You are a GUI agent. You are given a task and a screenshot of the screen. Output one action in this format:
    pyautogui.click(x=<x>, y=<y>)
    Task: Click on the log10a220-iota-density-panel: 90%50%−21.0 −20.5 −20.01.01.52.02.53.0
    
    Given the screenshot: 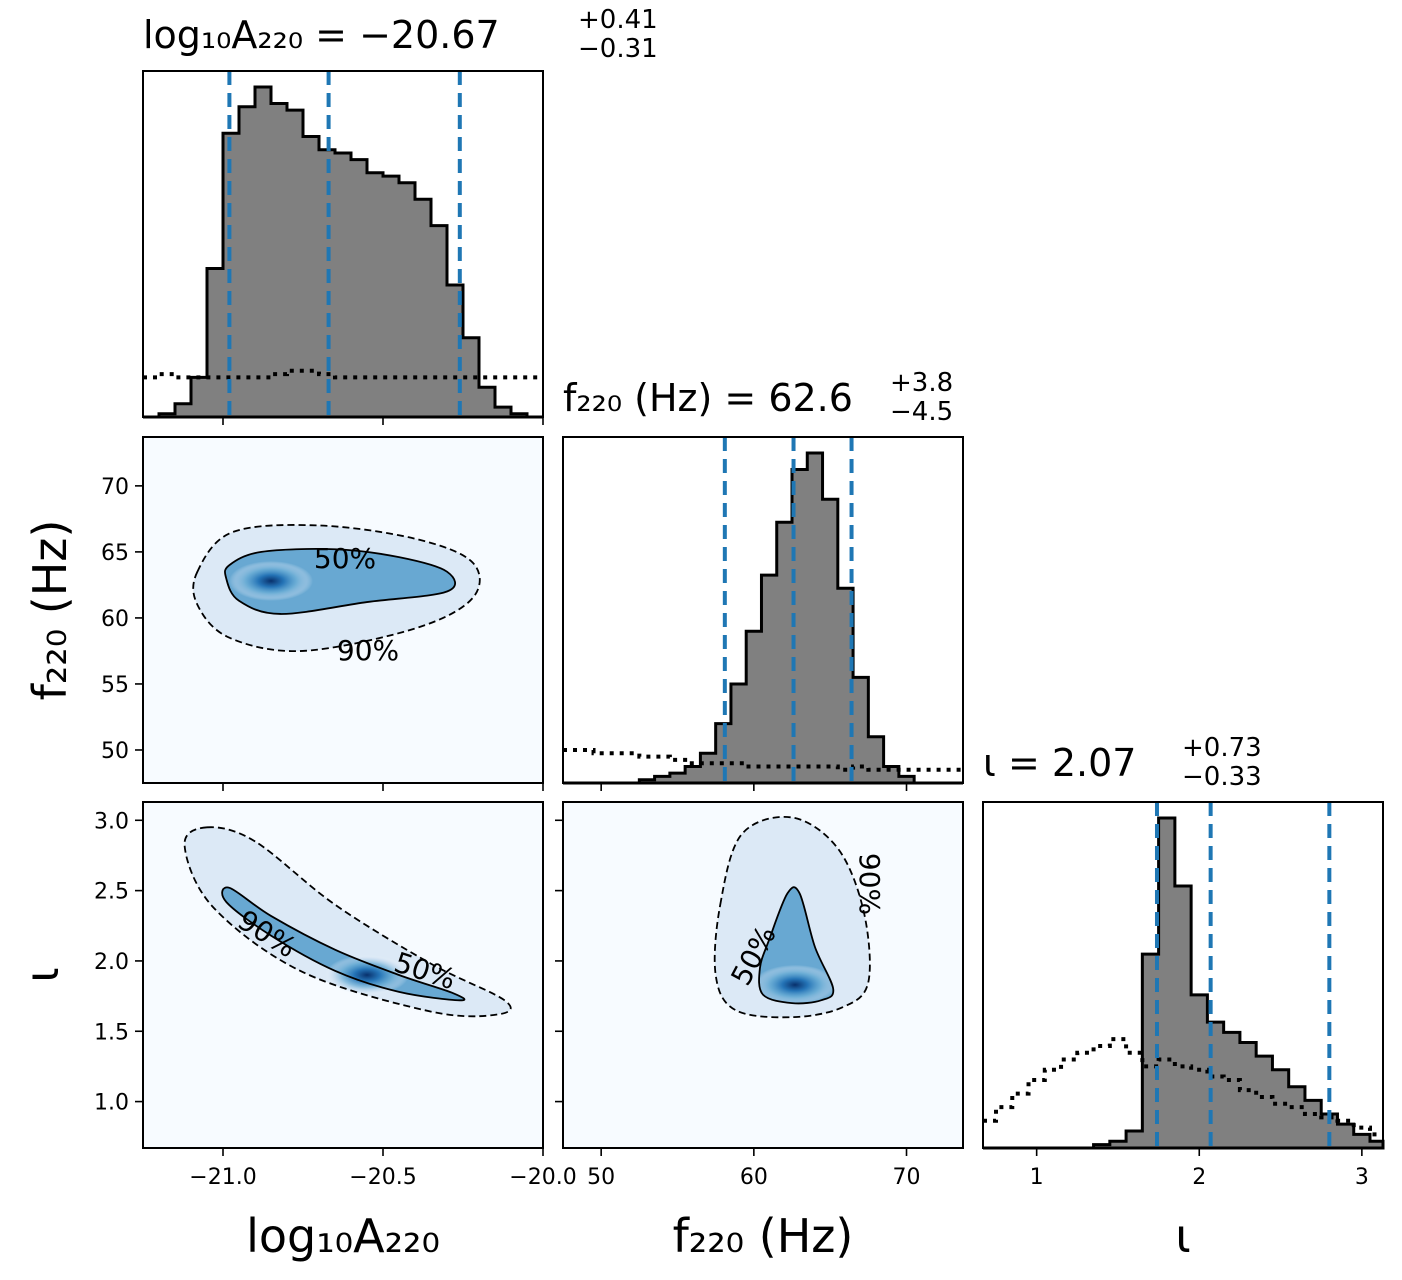 What is the action you would take?
    pyautogui.click(x=335, y=995)
    